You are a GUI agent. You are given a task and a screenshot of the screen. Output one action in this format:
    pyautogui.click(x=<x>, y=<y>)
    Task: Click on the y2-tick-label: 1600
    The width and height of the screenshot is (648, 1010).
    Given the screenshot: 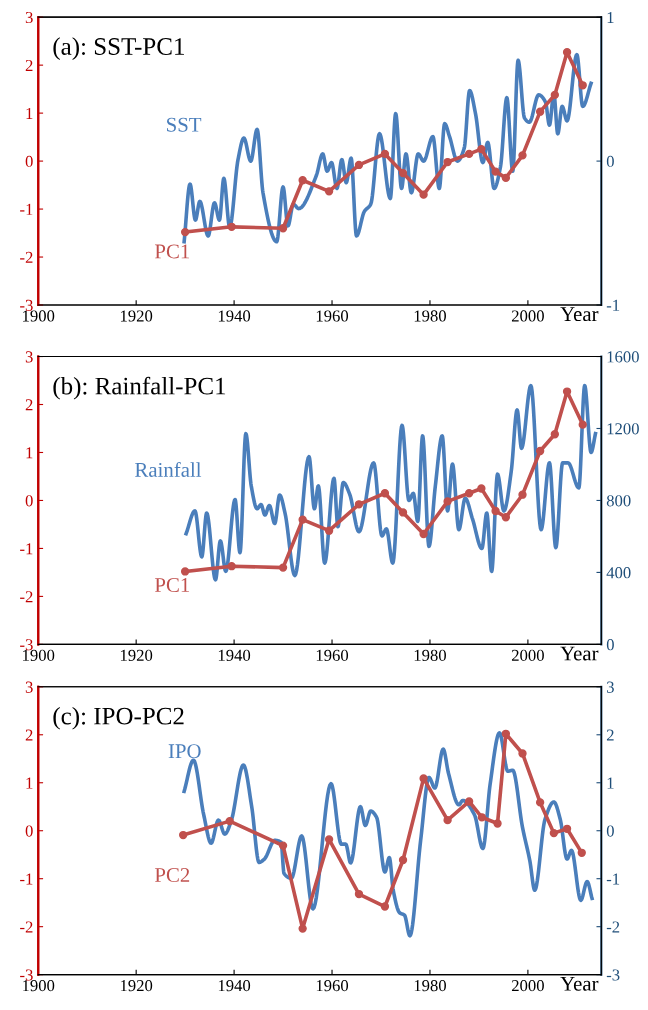 What is the action you would take?
    pyautogui.click(x=623, y=357)
    